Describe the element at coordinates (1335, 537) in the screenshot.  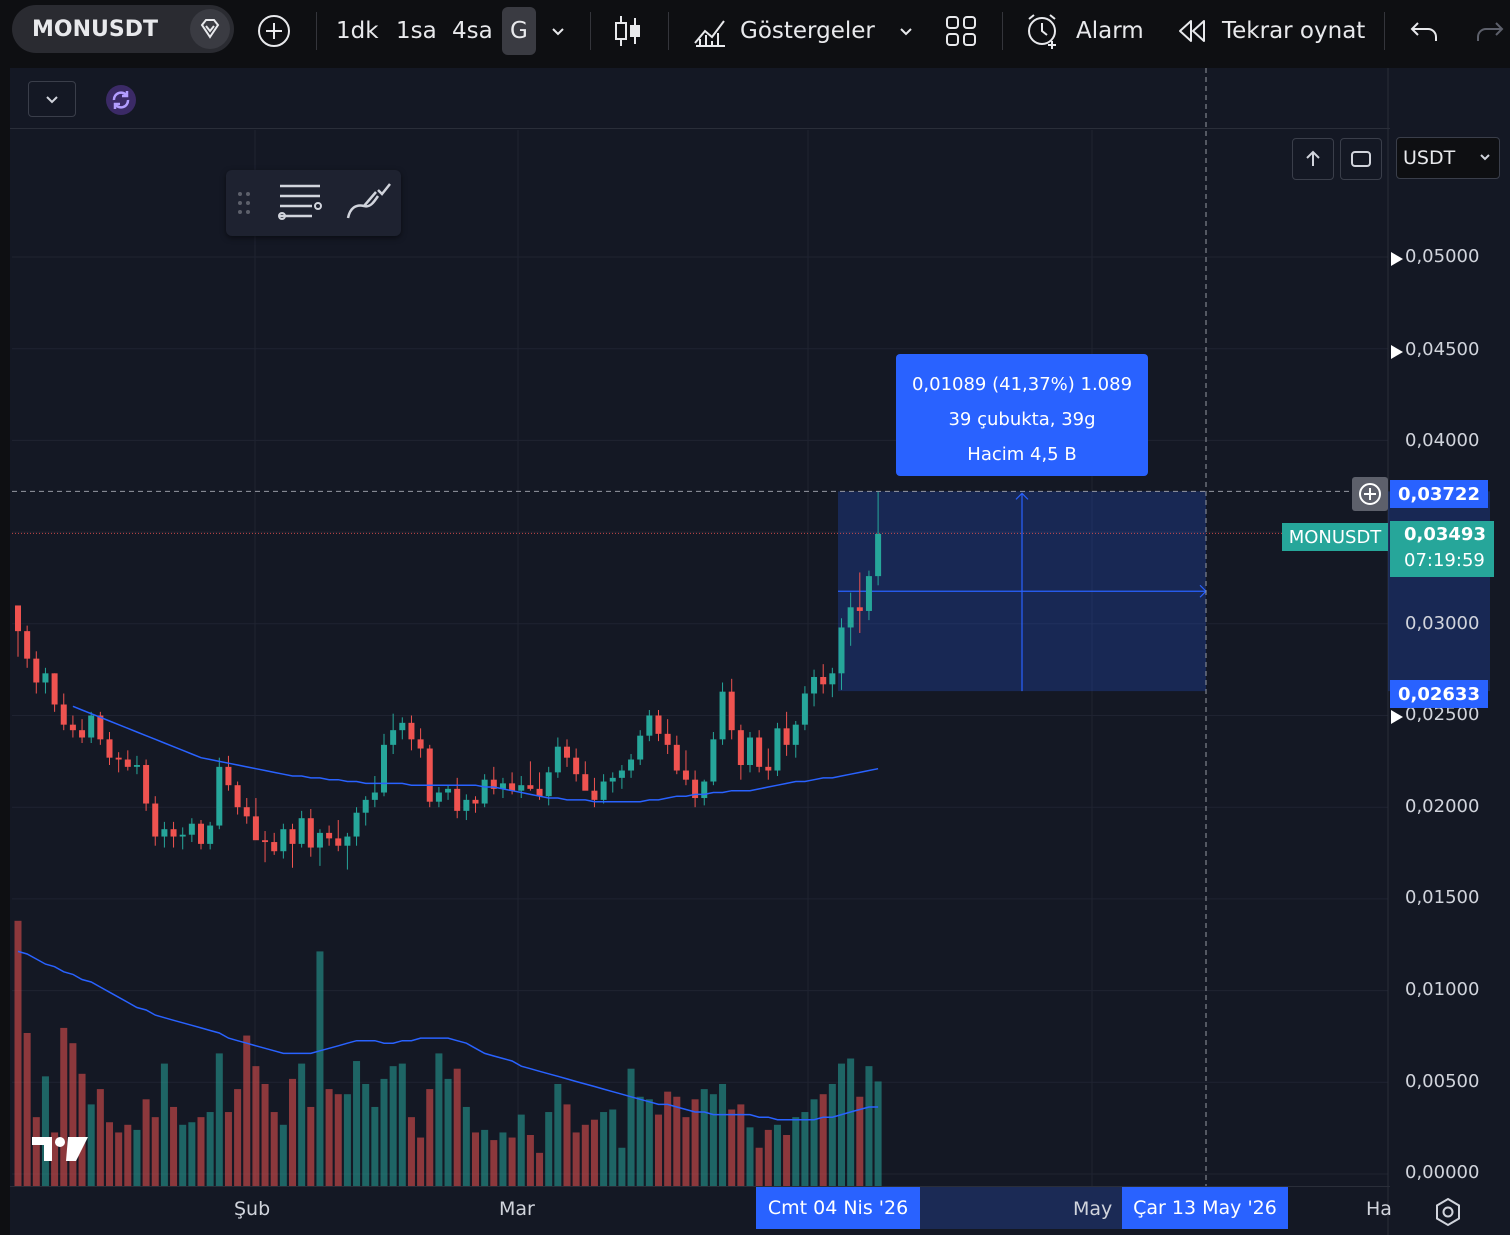
I see `symbol-price-tag: MONUSDT` at that location.